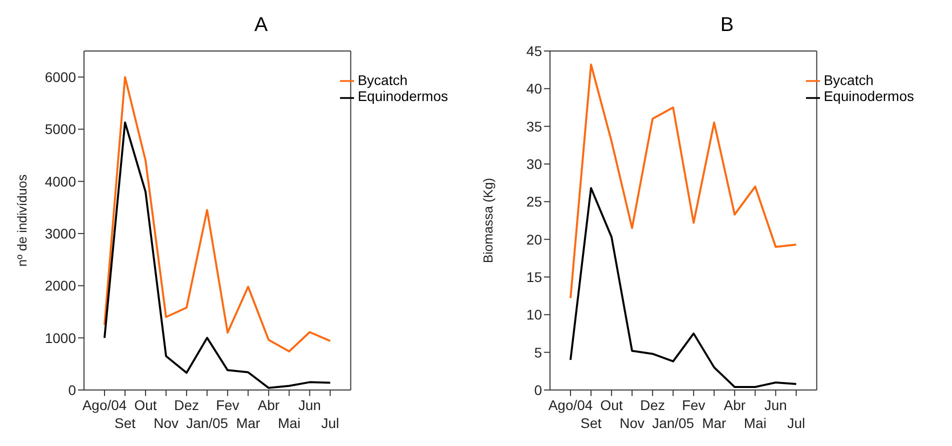 The height and width of the screenshot is (446, 952). Describe the element at coordinates (534, 88) in the screenshot. I see `y-tick-label: 40` at that location.